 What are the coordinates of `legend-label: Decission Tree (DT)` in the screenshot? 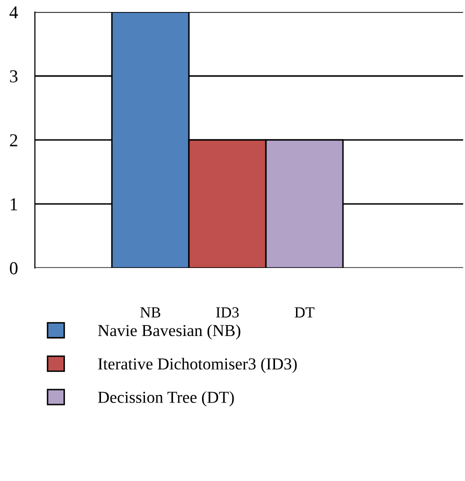 It's located at (166, 398).